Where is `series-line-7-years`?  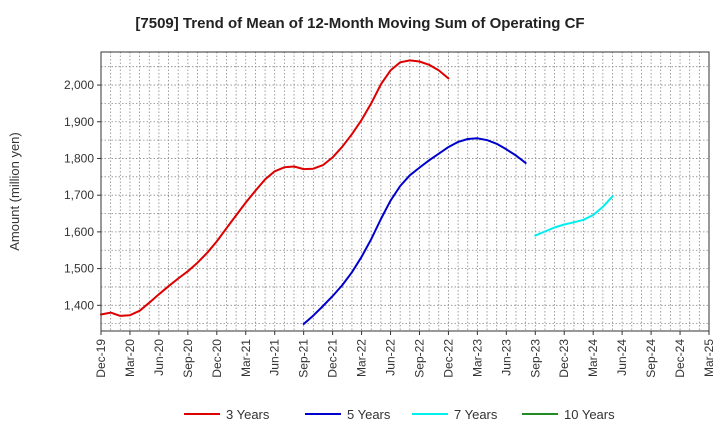
series-line-7-years is located at coordinates (574, 216).